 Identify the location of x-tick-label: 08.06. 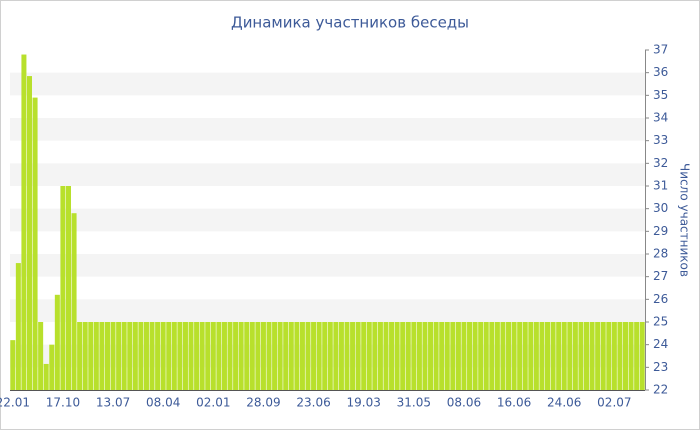
(464, 403).